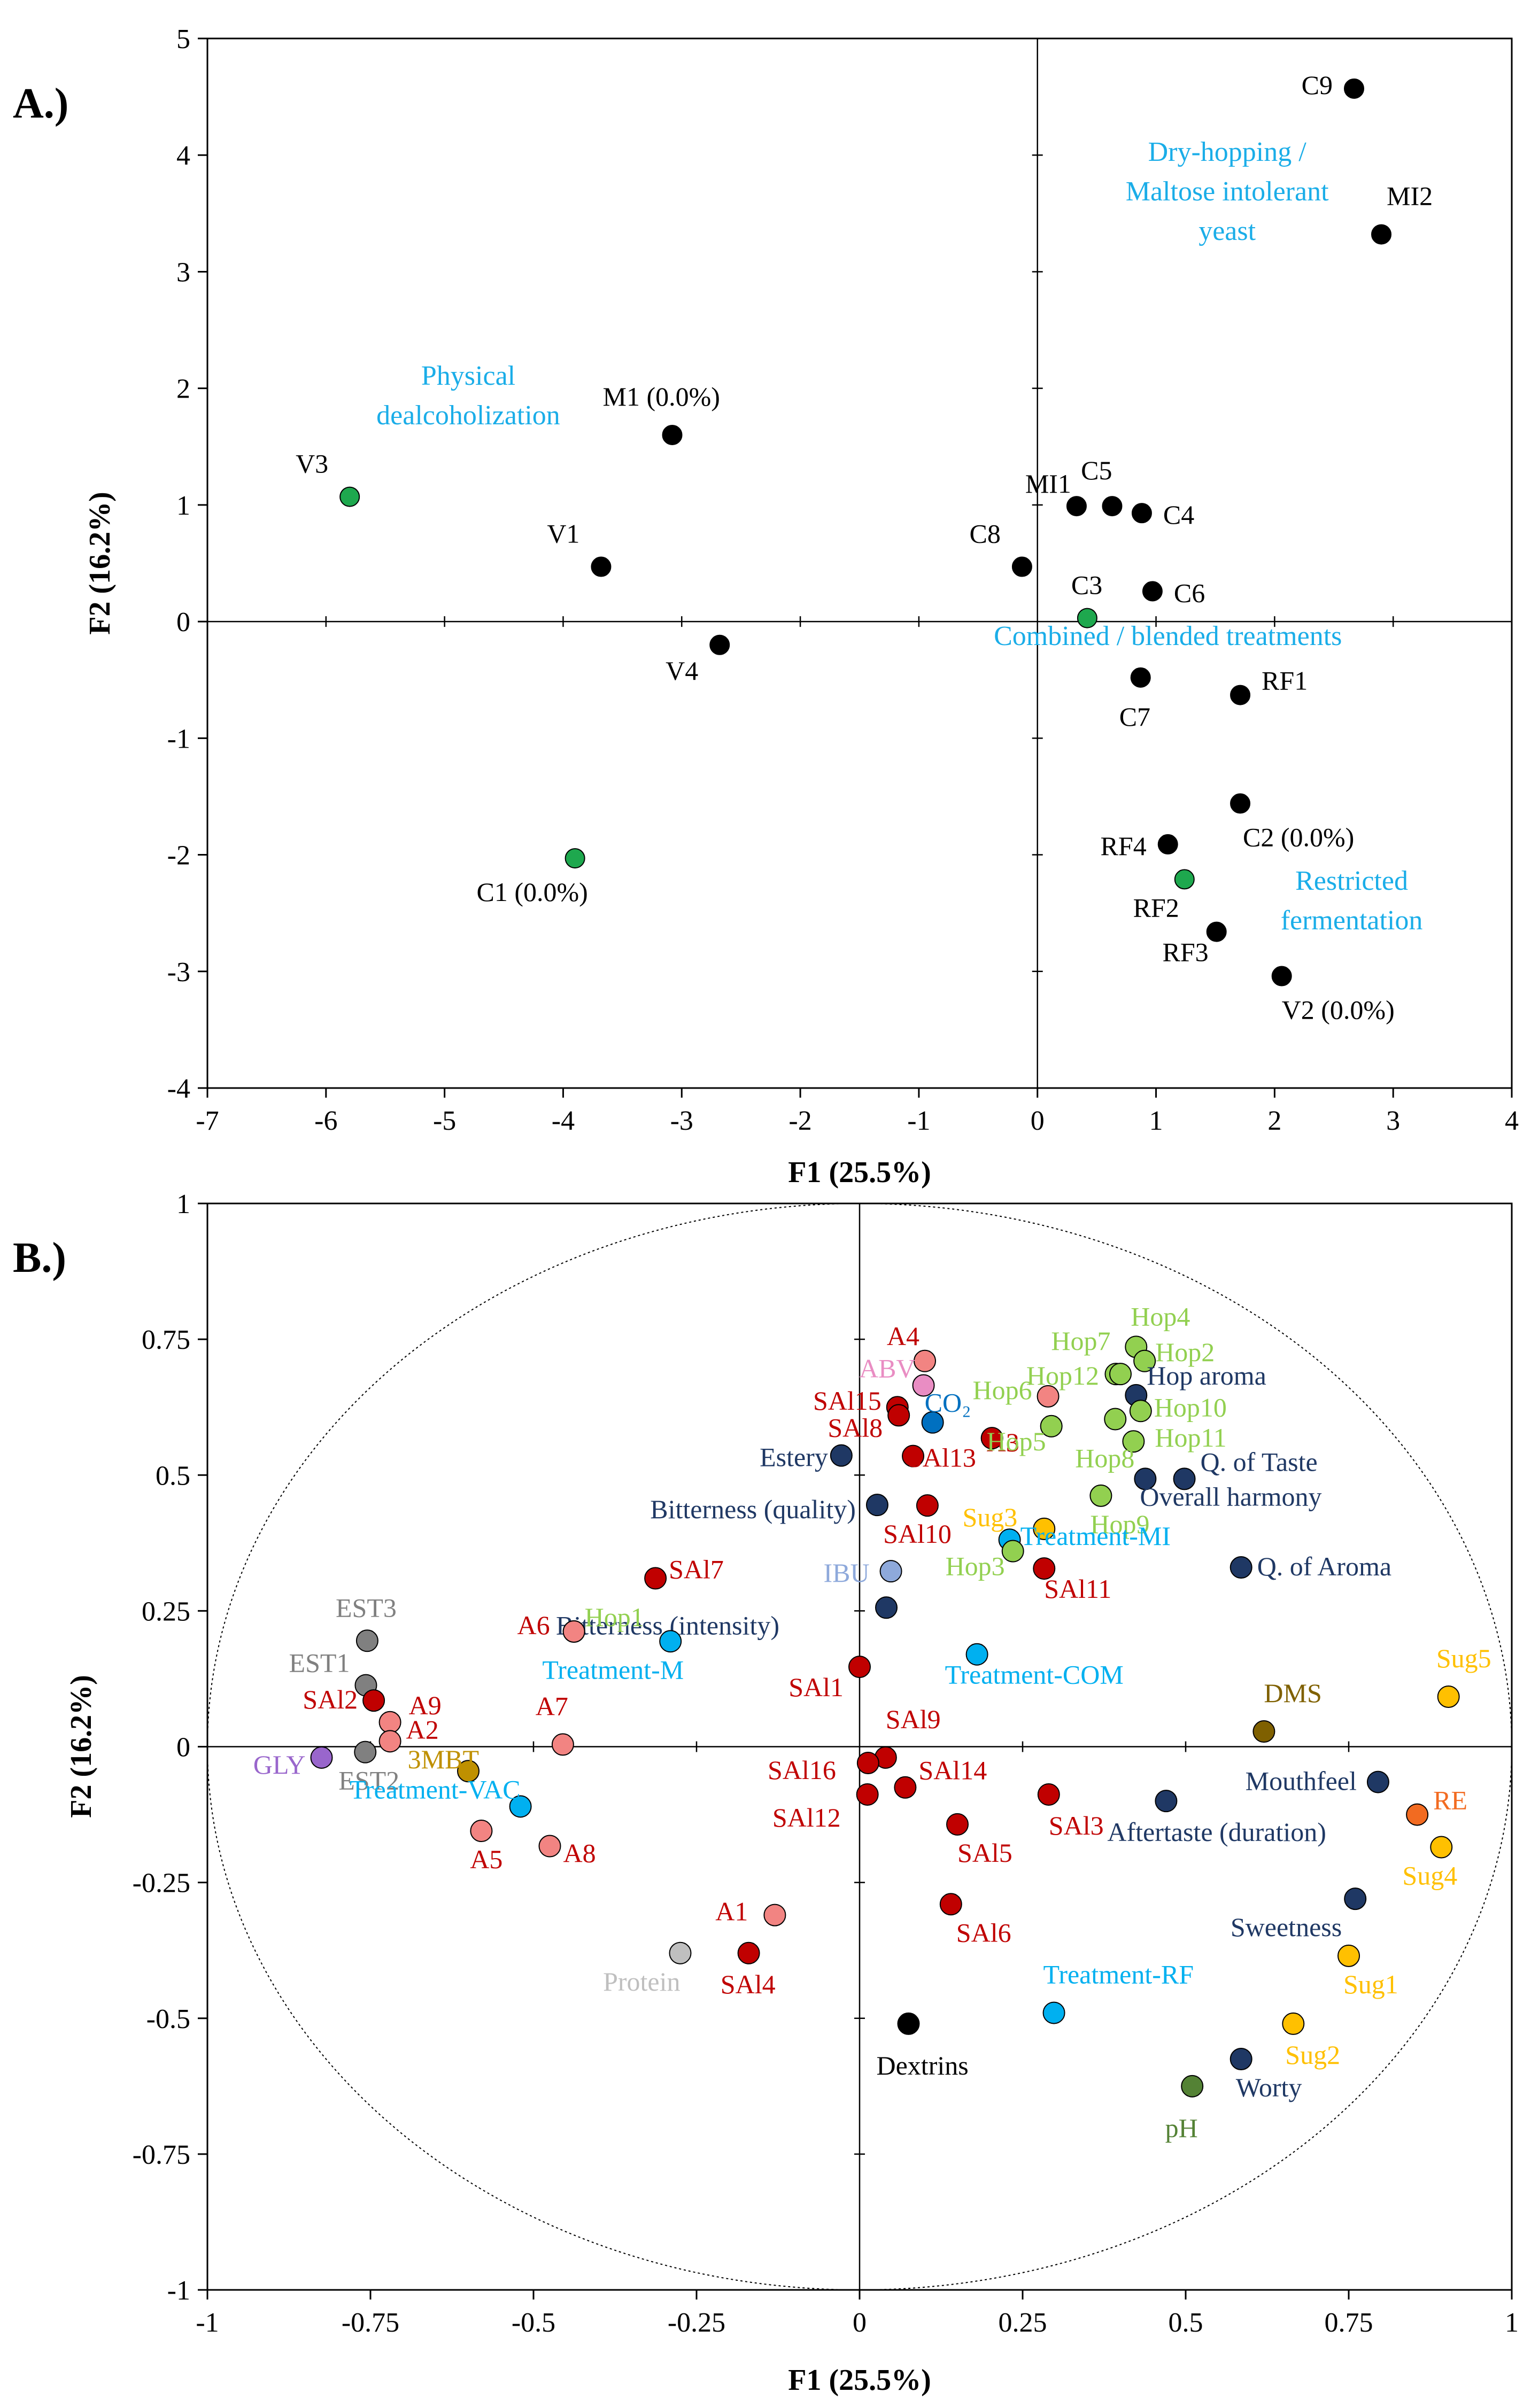  I want to click on data-point-label: A8, so click(579, 1853).